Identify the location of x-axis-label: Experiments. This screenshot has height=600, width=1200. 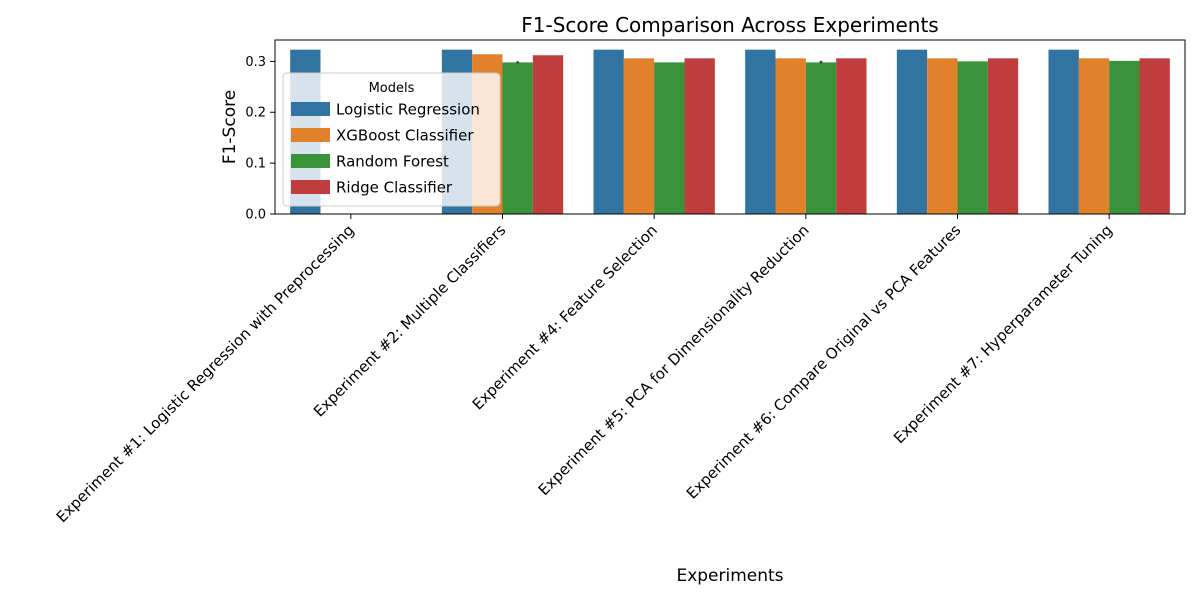
(729, 576).